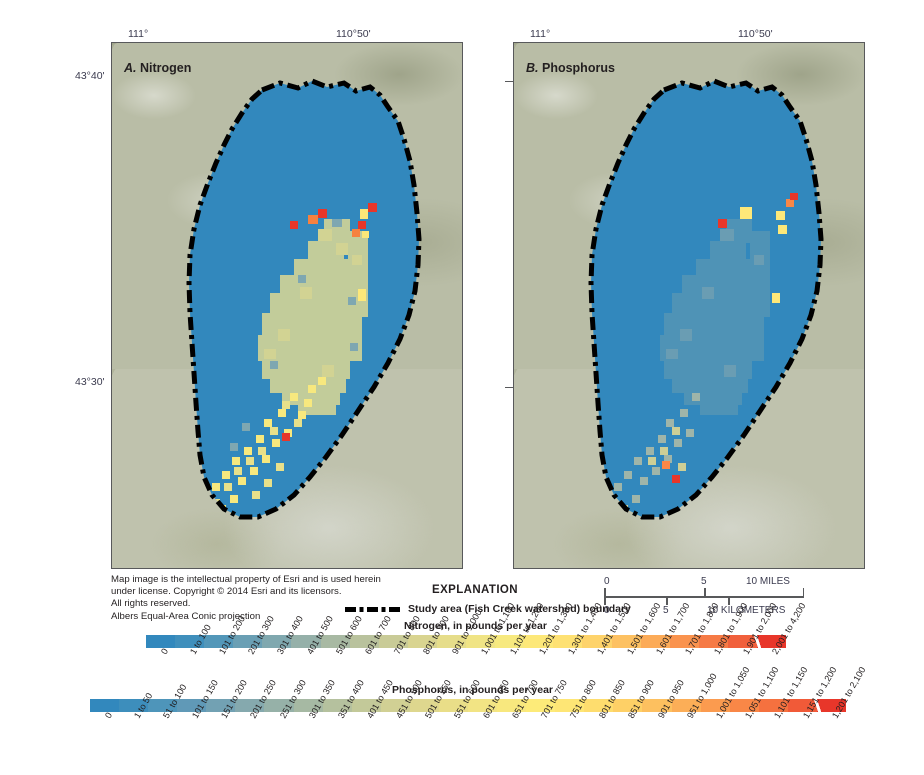 This screenshot has height=775, width=924. Describe the element at coordinates (607, 581) in the screenshot. I see `scalebar-miles-label-0: 0` at that location.